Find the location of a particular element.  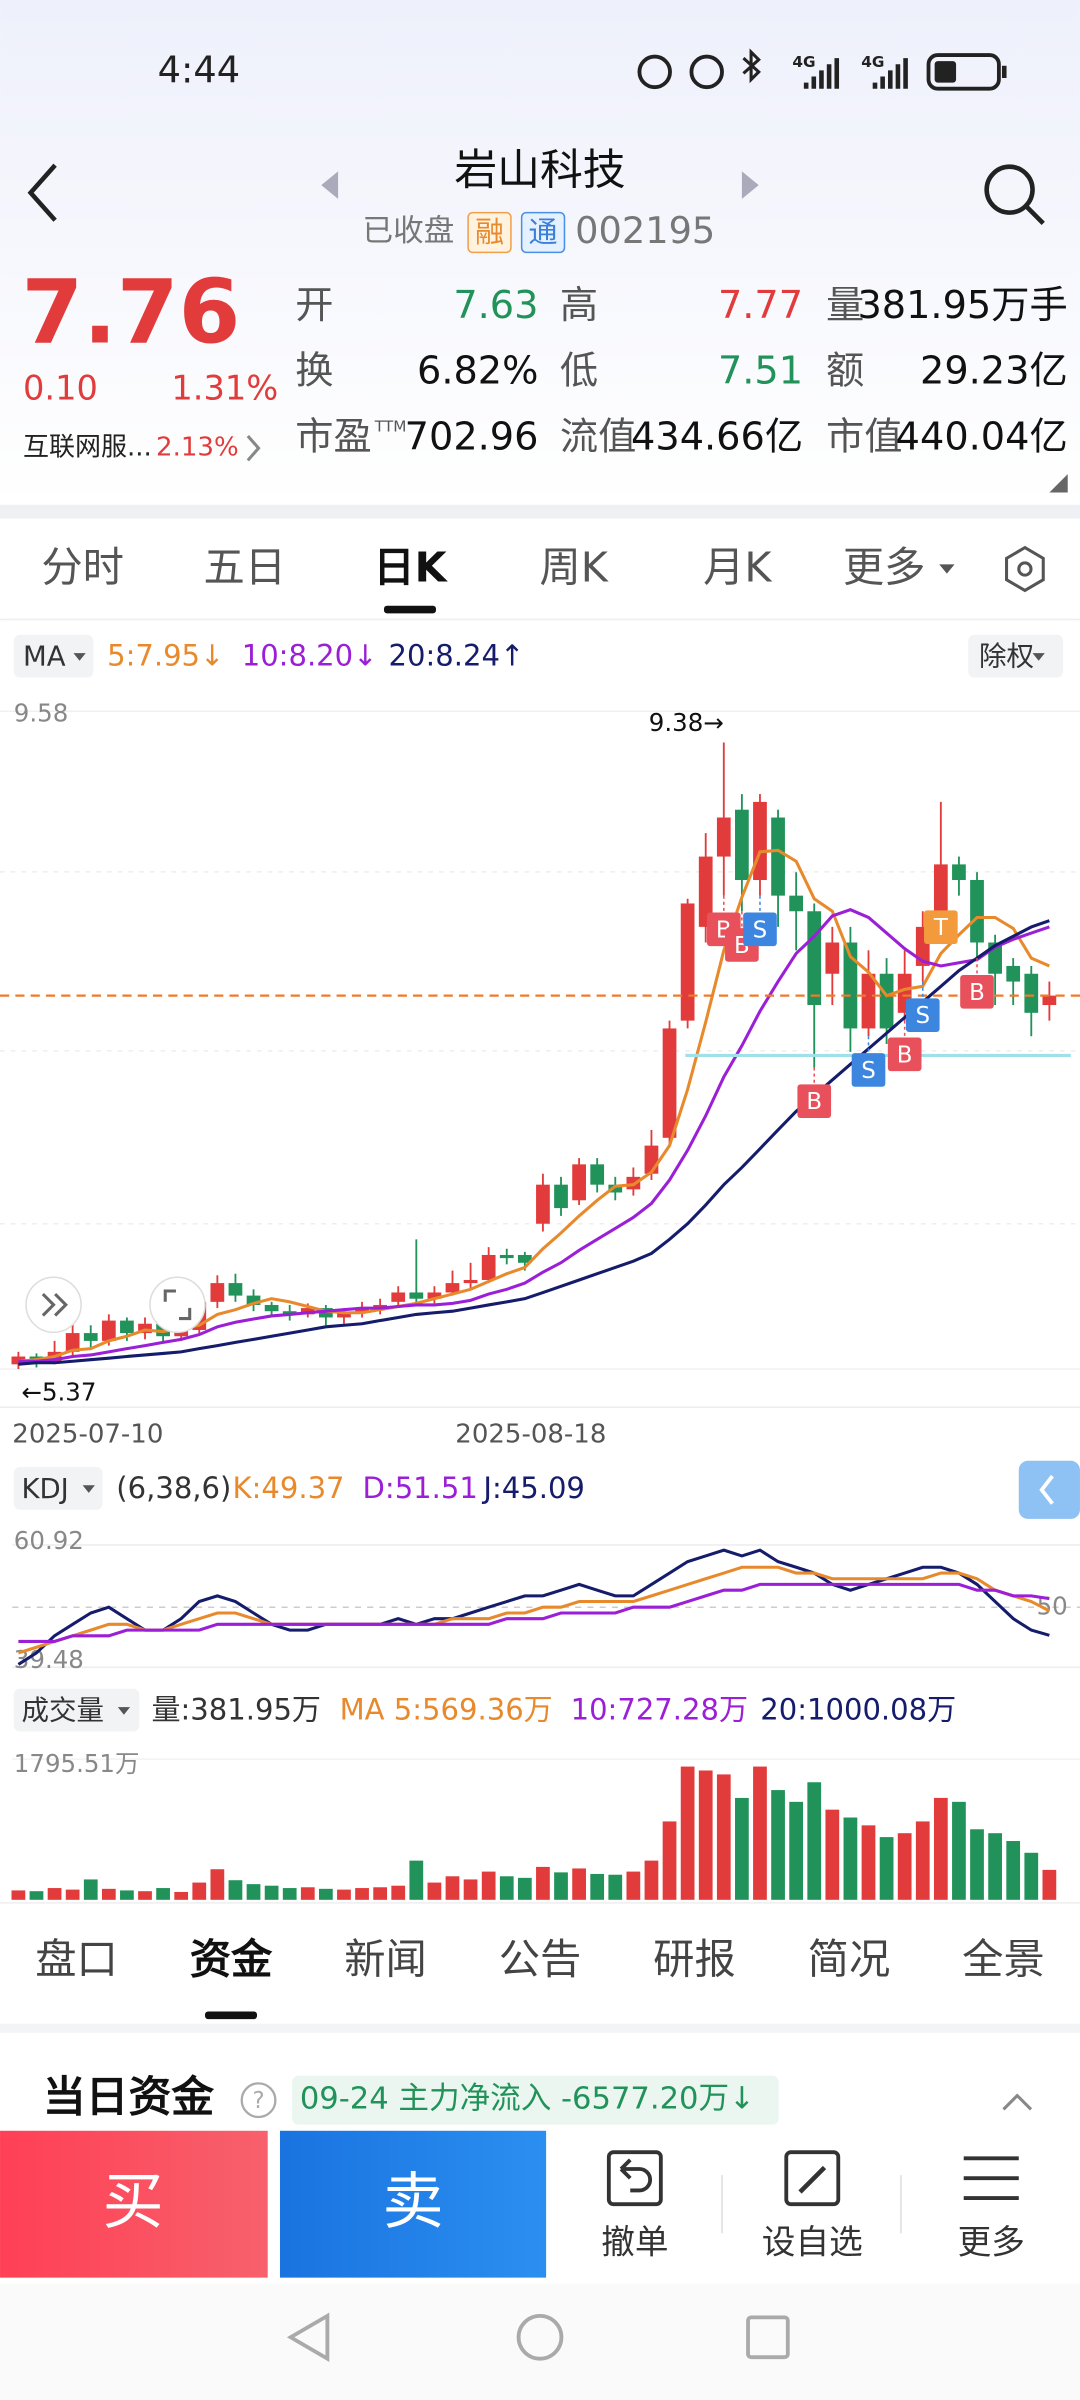

section-tab: 公告 is located at coordinates (540, 1960).